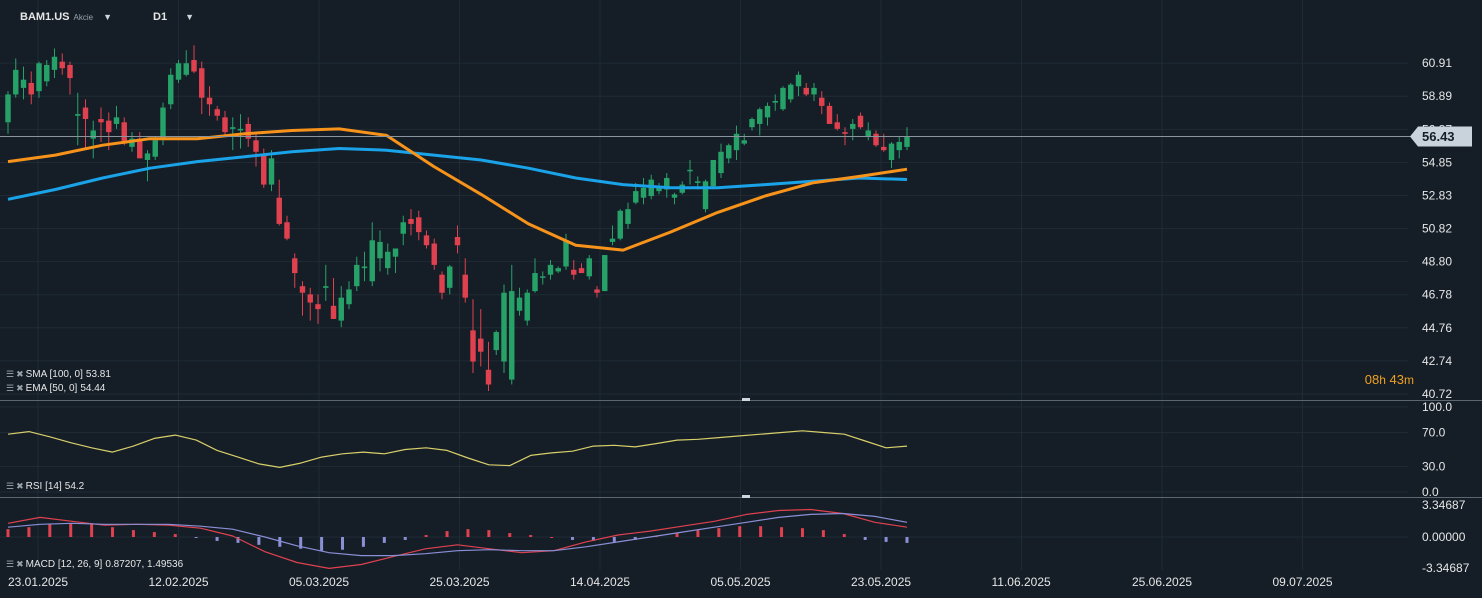  I want to click on timeframe-selector: D1 ▼, so click(173, 17).